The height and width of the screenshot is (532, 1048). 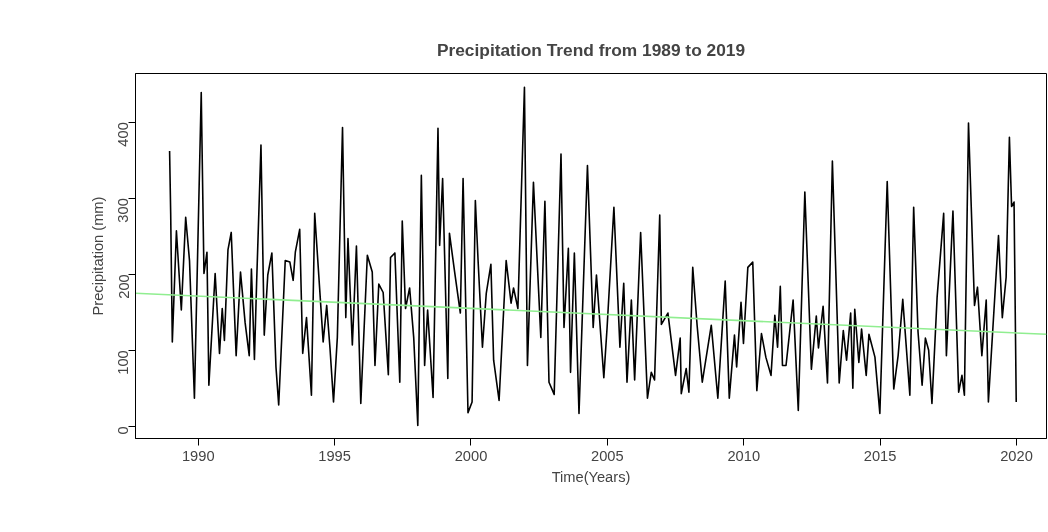 I want to click on x-axis-title: Time(Years), so click(x=591, y=476).